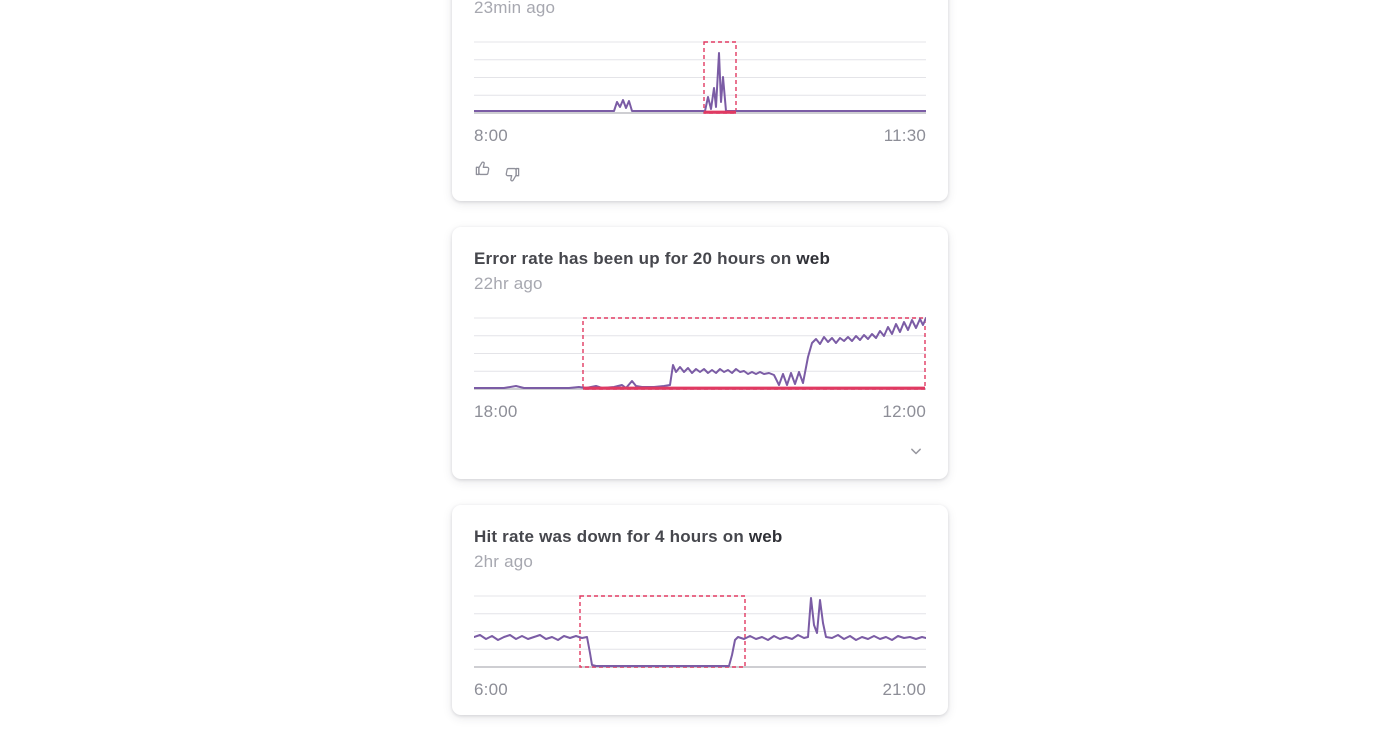 The width and height of the screenshot is (1400, 741). Describe the element at coordinates (515, 8) in the screenshot. I see `anomaly-timestamp: 23min ago` at that location.